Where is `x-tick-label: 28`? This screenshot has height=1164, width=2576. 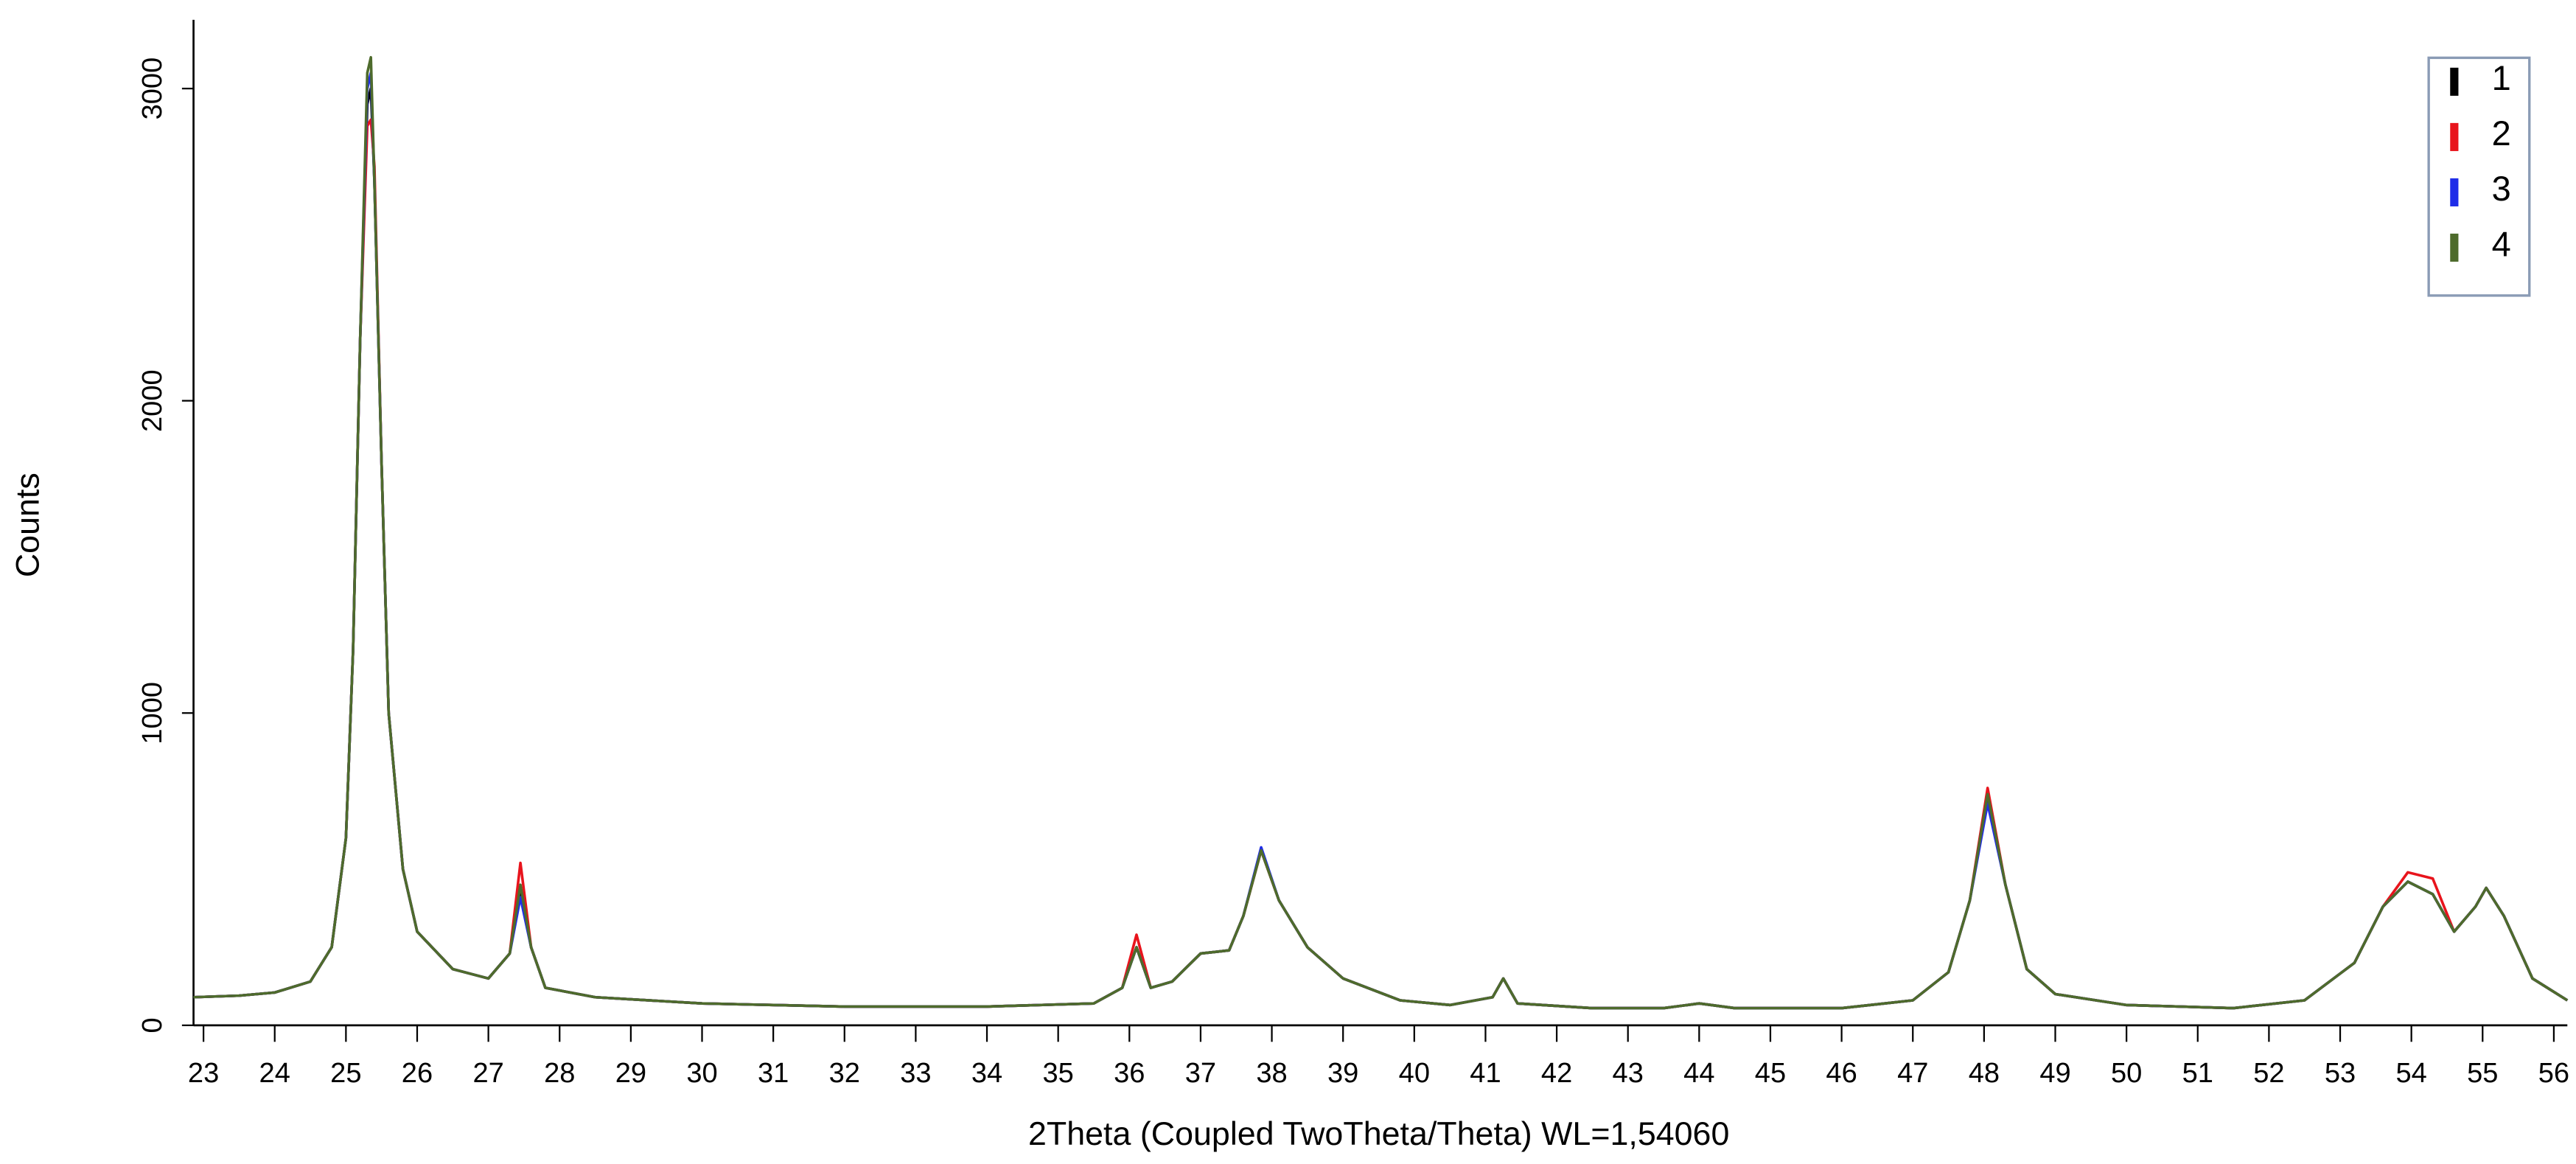 x-tick-label: 28 is located at coordinates (559, 1073).